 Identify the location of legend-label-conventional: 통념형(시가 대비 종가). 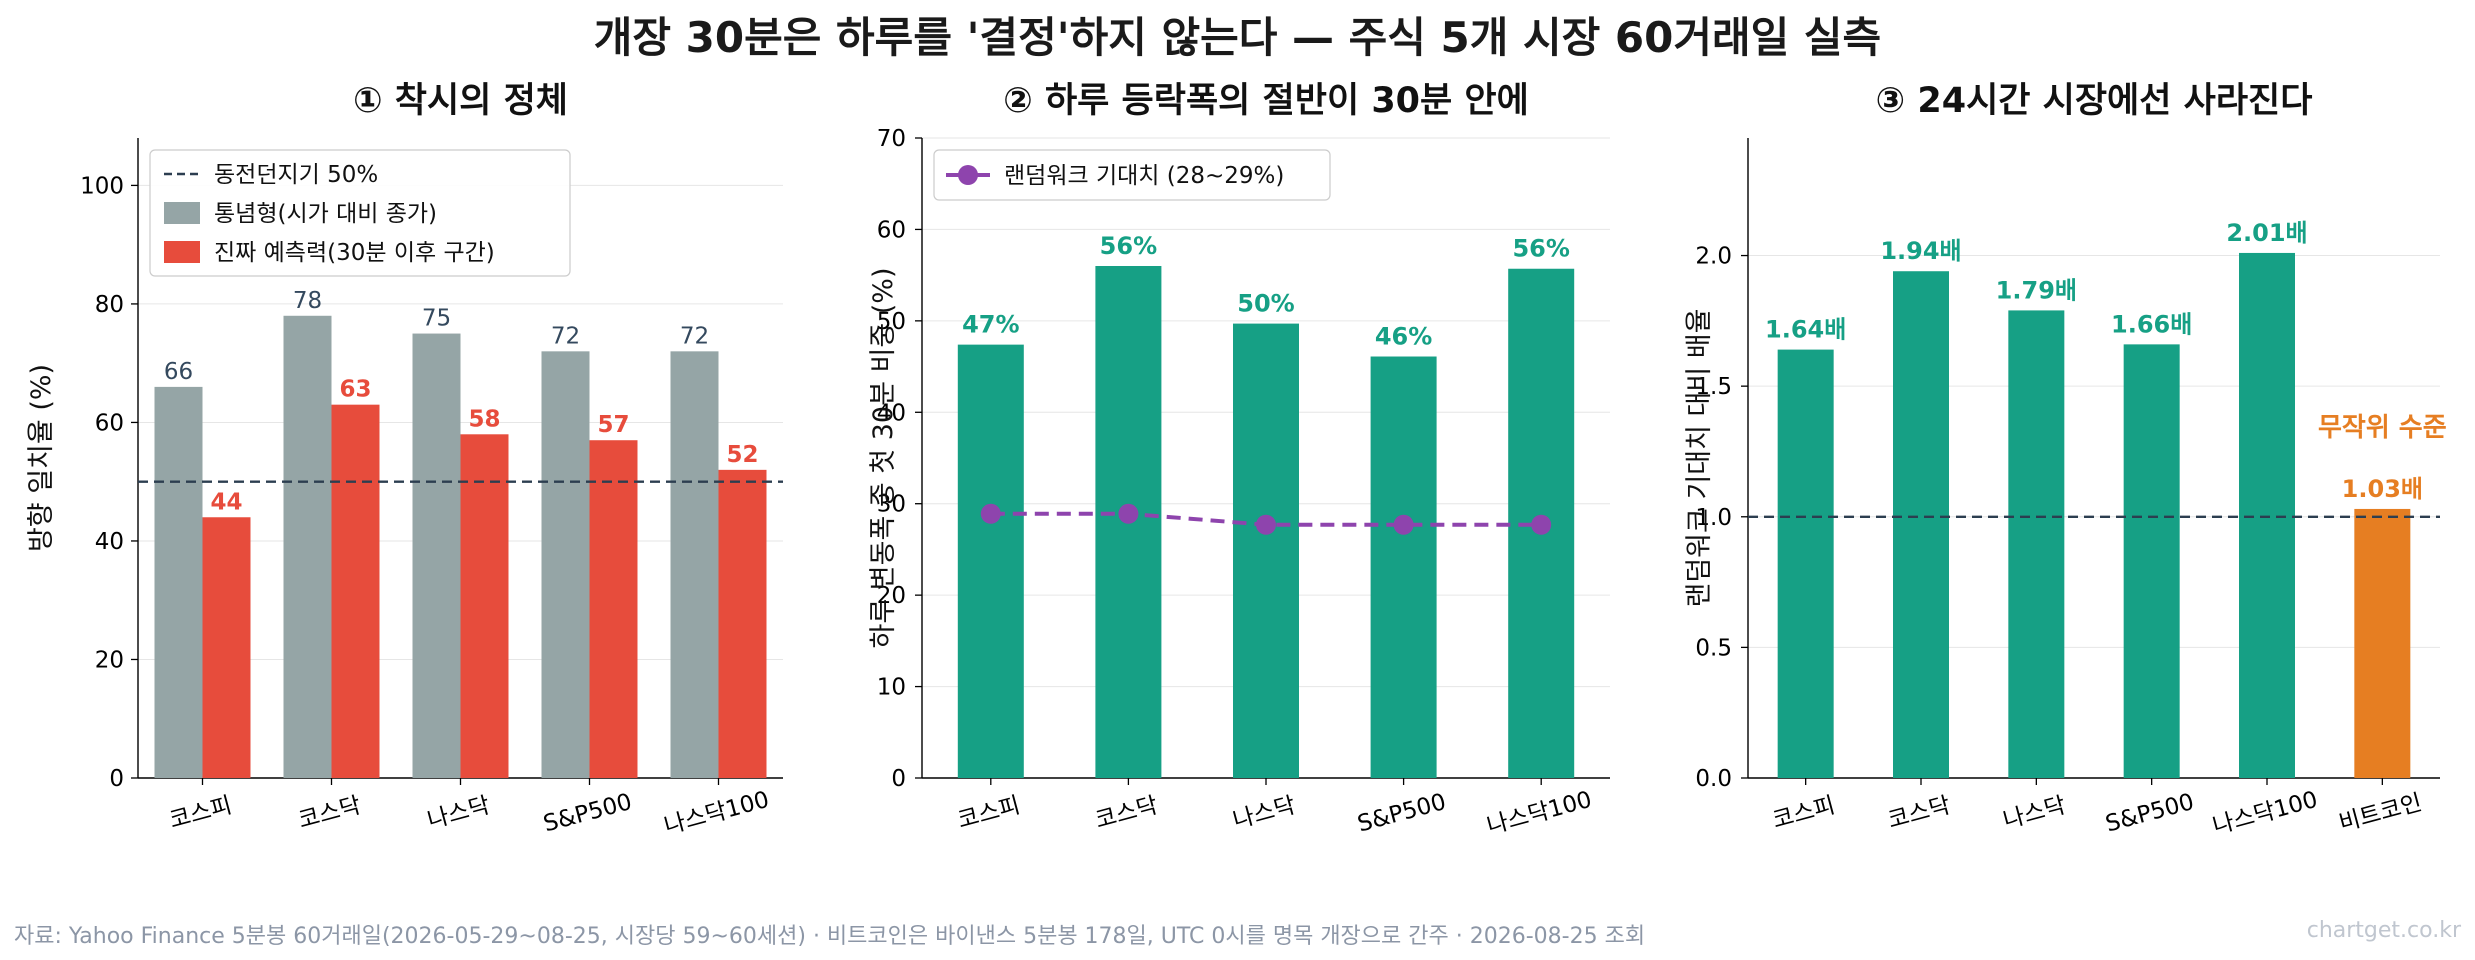
(325, 214).